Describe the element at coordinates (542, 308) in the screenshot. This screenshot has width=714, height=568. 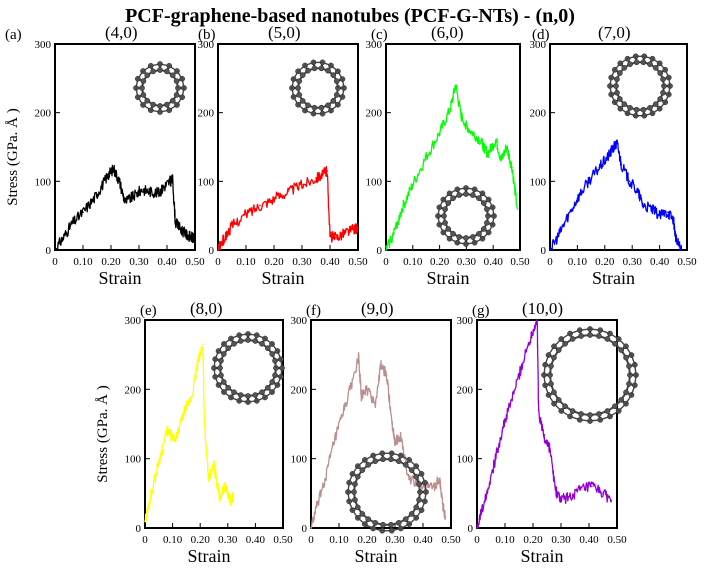
I see `chirality-label: (10,0)` at that location.